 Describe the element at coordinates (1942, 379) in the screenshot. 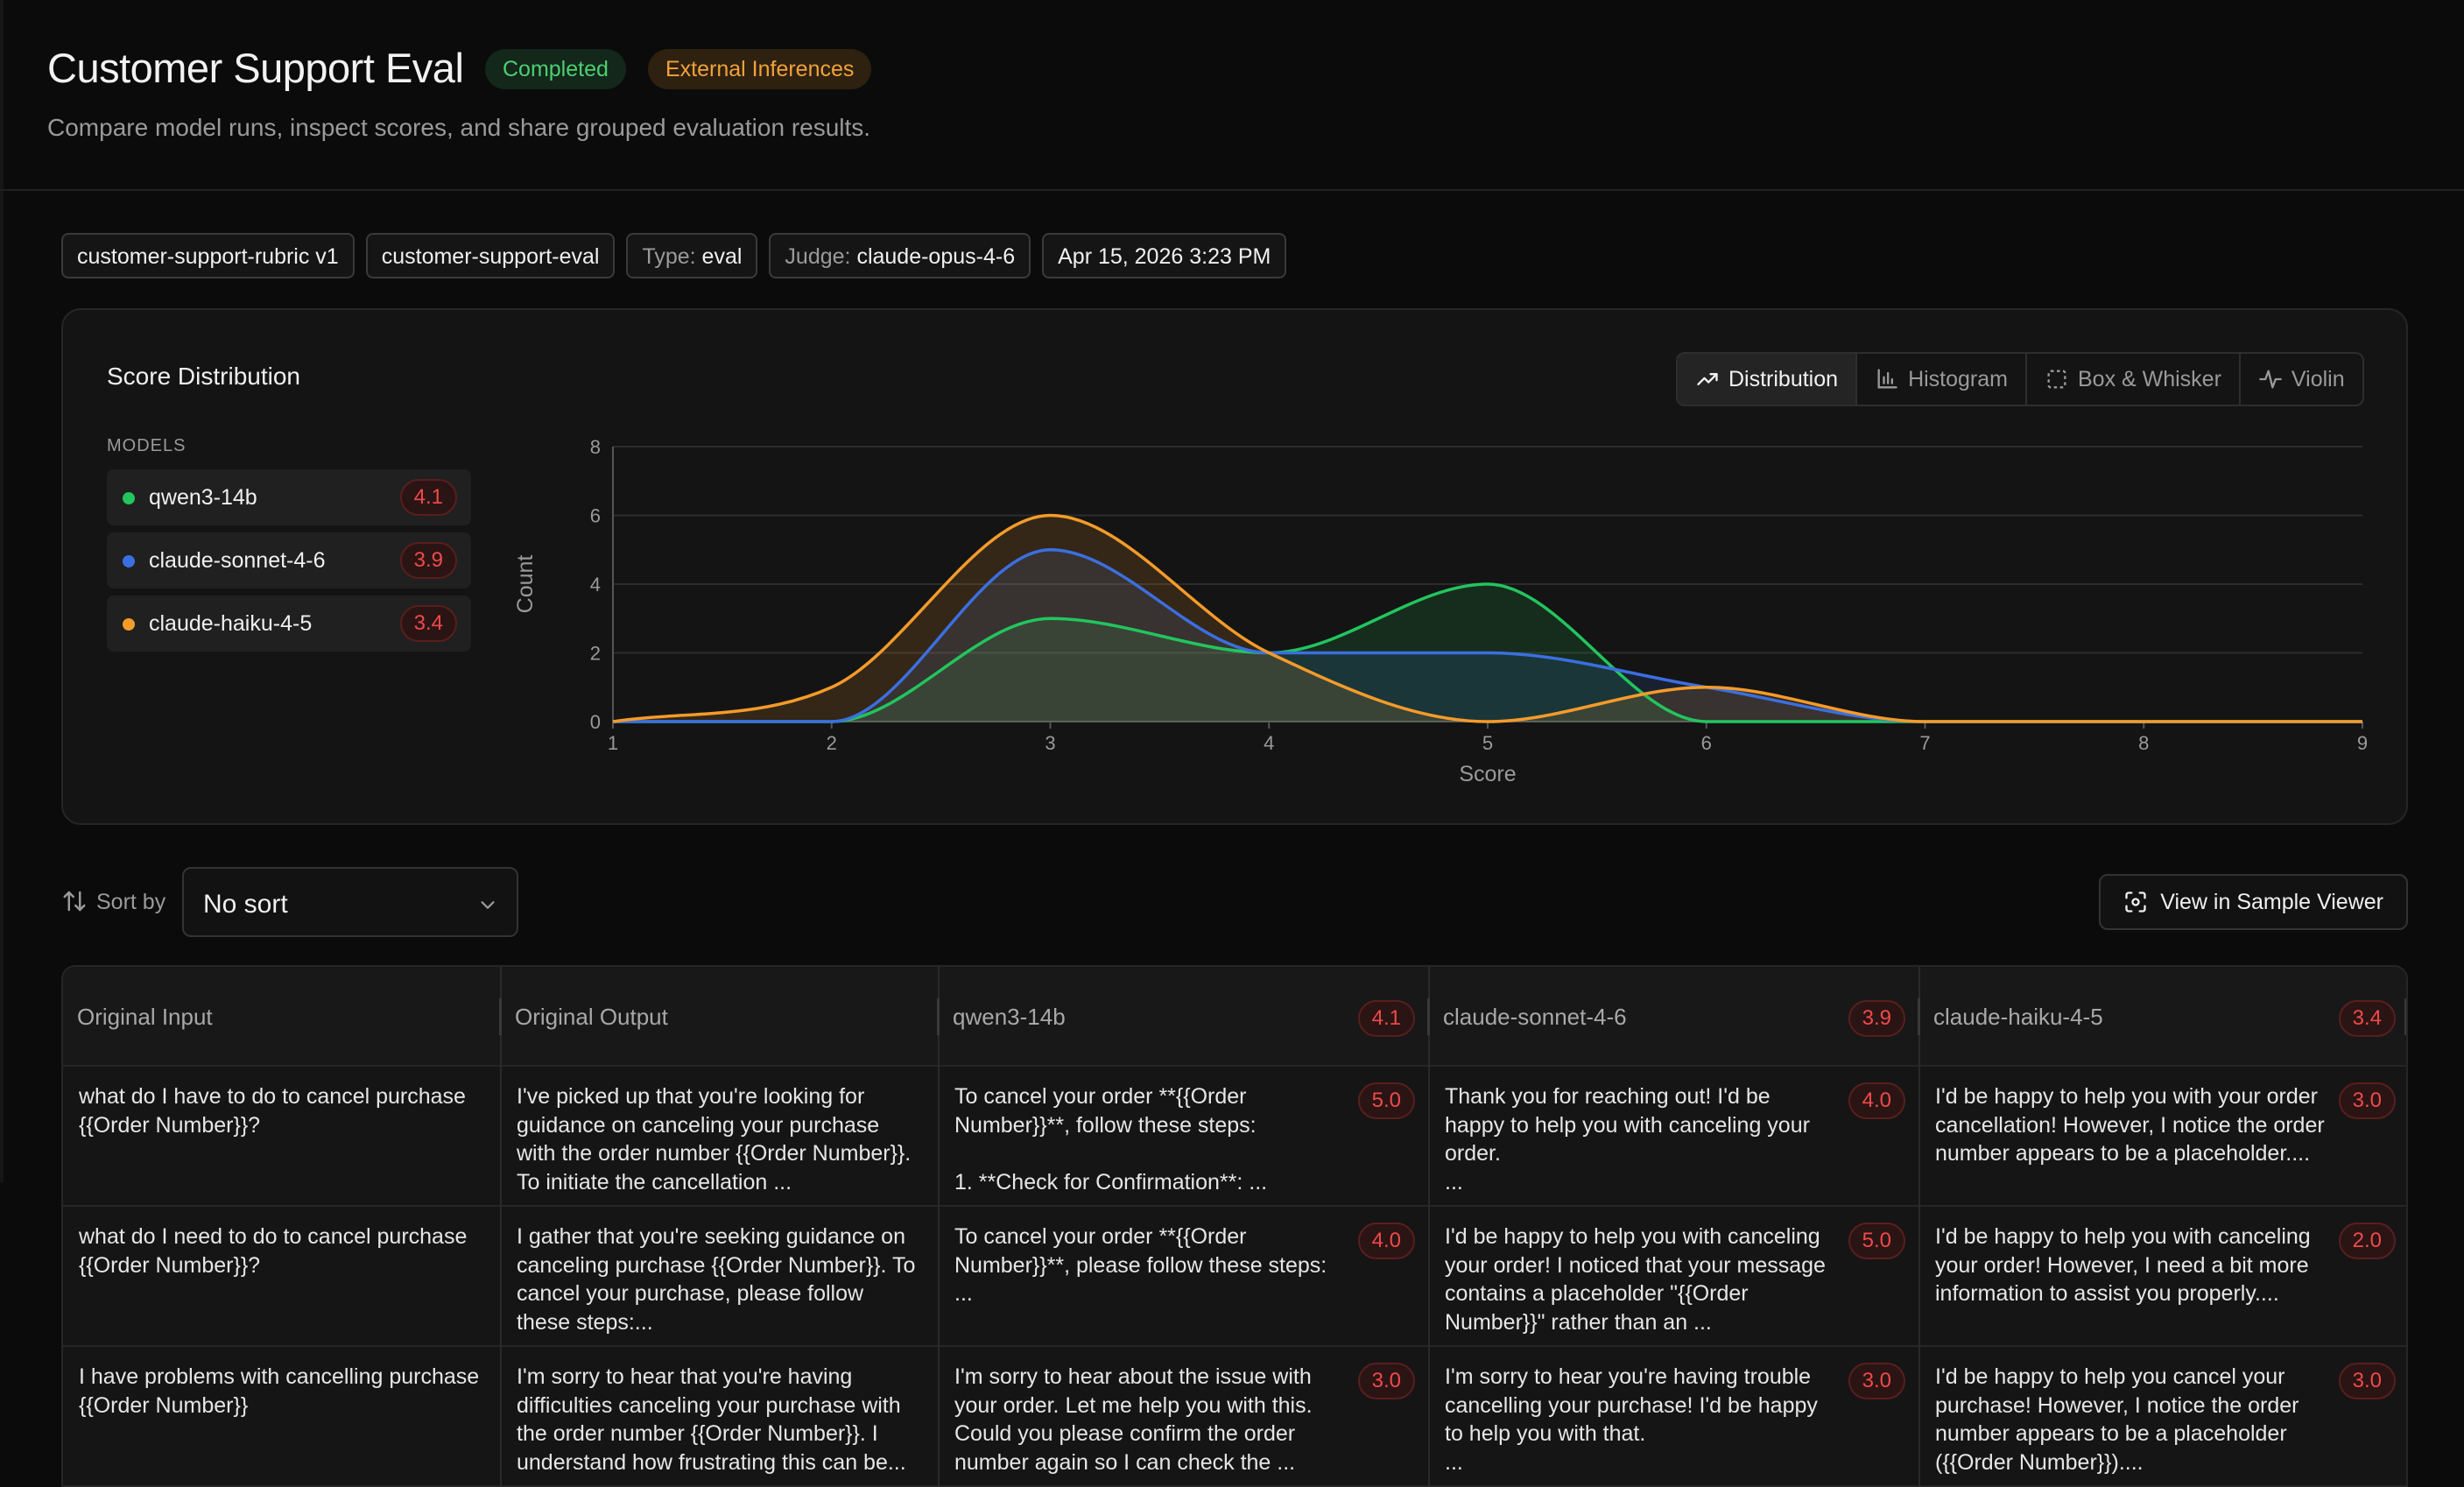

I see `tab-histogram: Histogram` at that location.